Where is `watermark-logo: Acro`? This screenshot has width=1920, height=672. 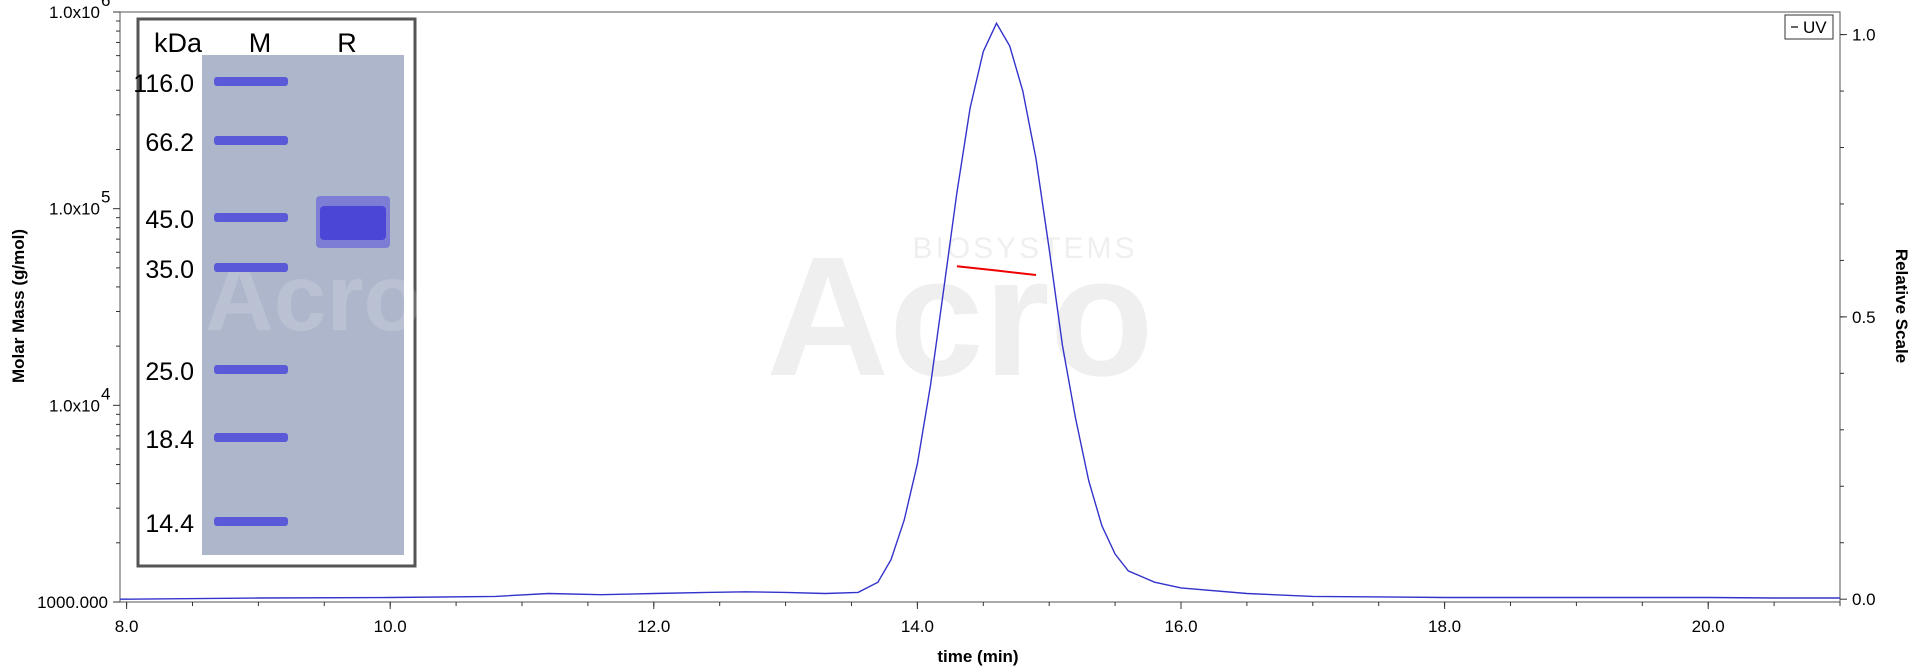
watermark-logo: Acro is located at coordinates (959, 317).